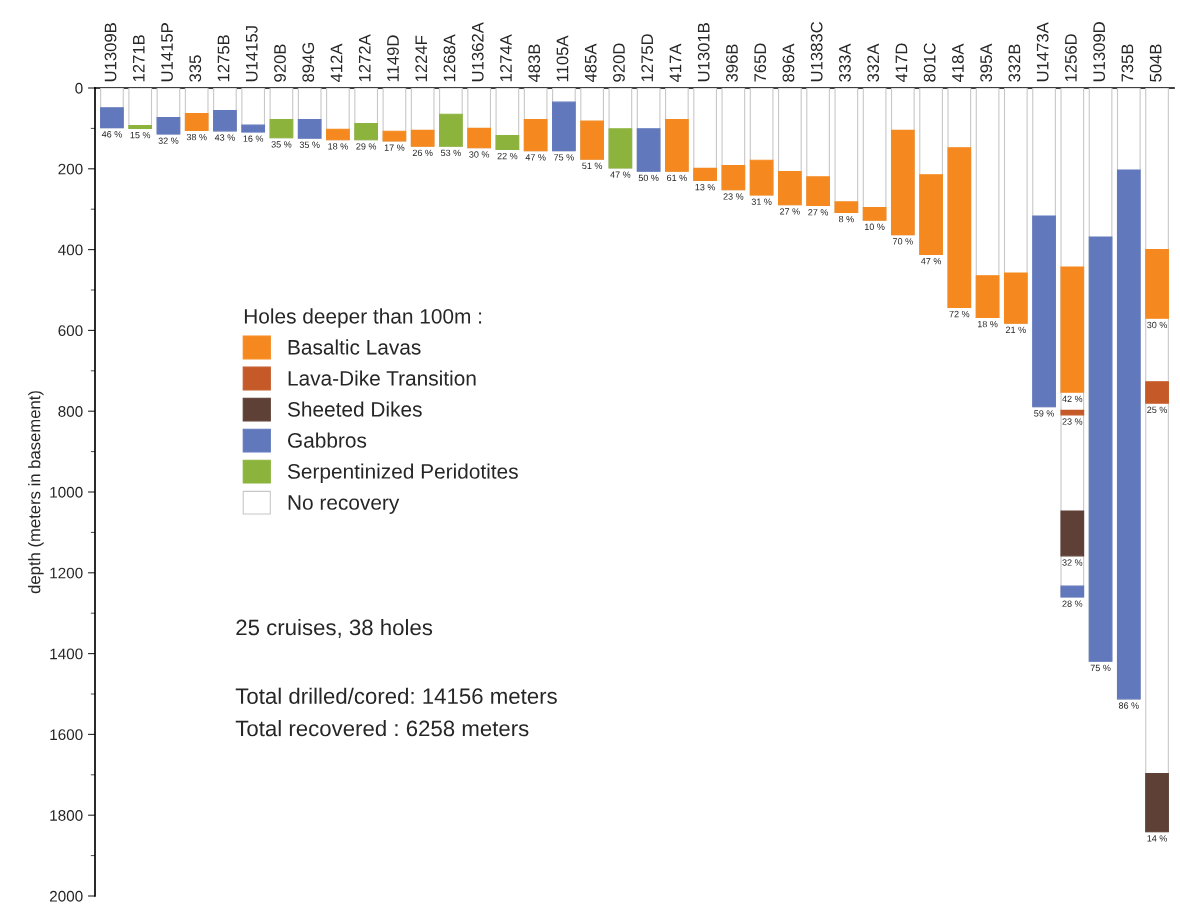  What do you see at coordinates (705, 187) in the screenshot?
I see `annotation: 13 %` at bounding box center [705, 187].